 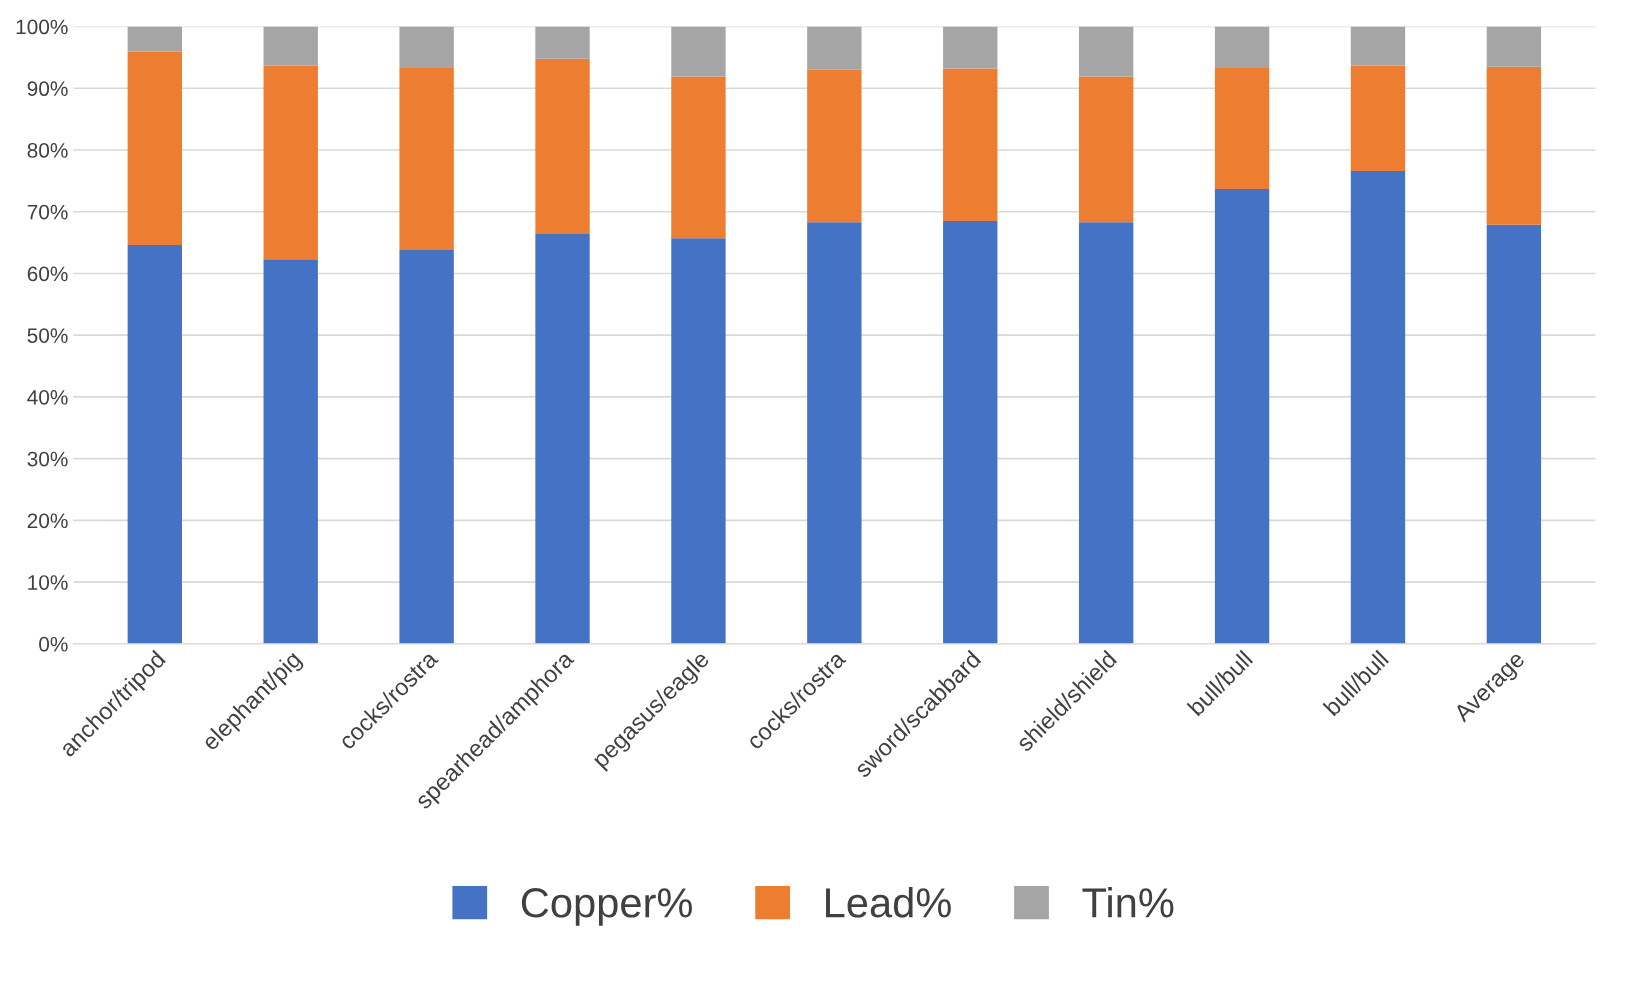 What do you see at coordinates (53, 644) in the screenshot?
I see `y-tick-label: 0%` at bounding box center [53, 644].